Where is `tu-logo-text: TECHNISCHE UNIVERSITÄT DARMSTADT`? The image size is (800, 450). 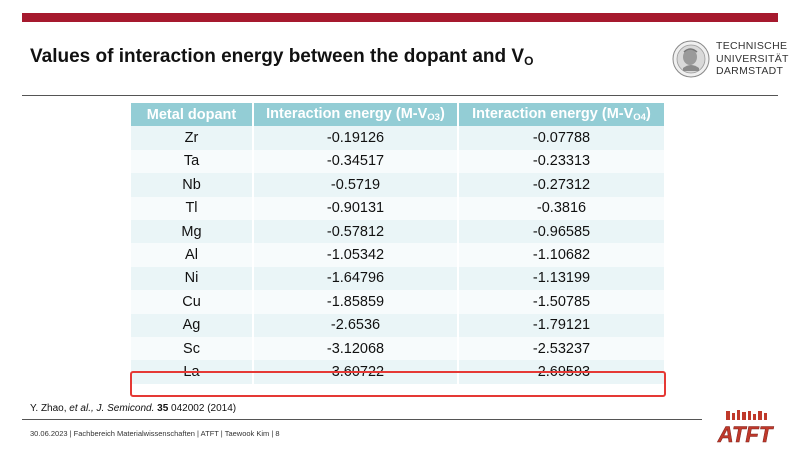
tu-logo-text: TECHNISCHE UNIVERSITÄT DARMSTADT is located at coordinates (752, 58).